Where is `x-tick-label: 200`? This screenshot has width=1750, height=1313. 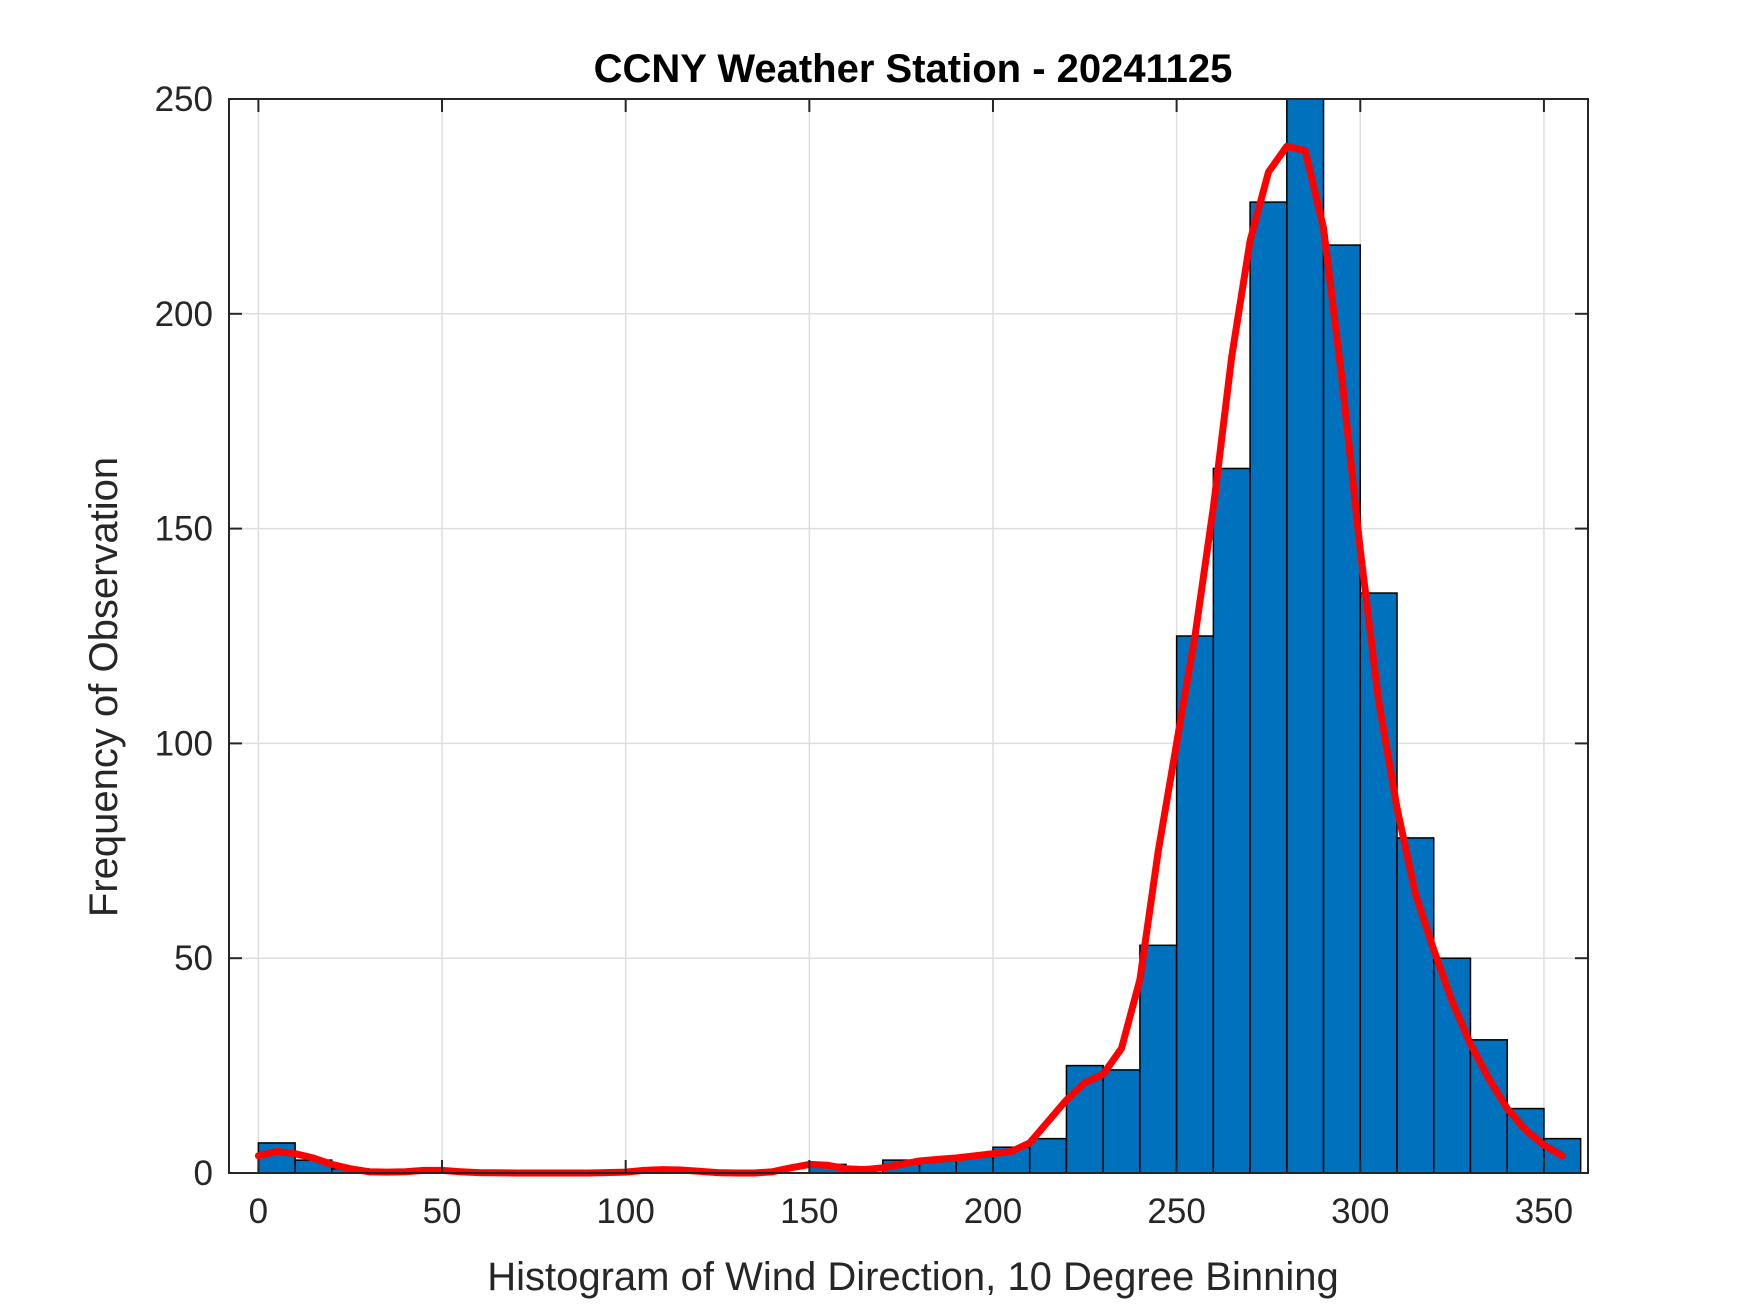
x-tick-label: 200 is located at coordinates (993, 1211).